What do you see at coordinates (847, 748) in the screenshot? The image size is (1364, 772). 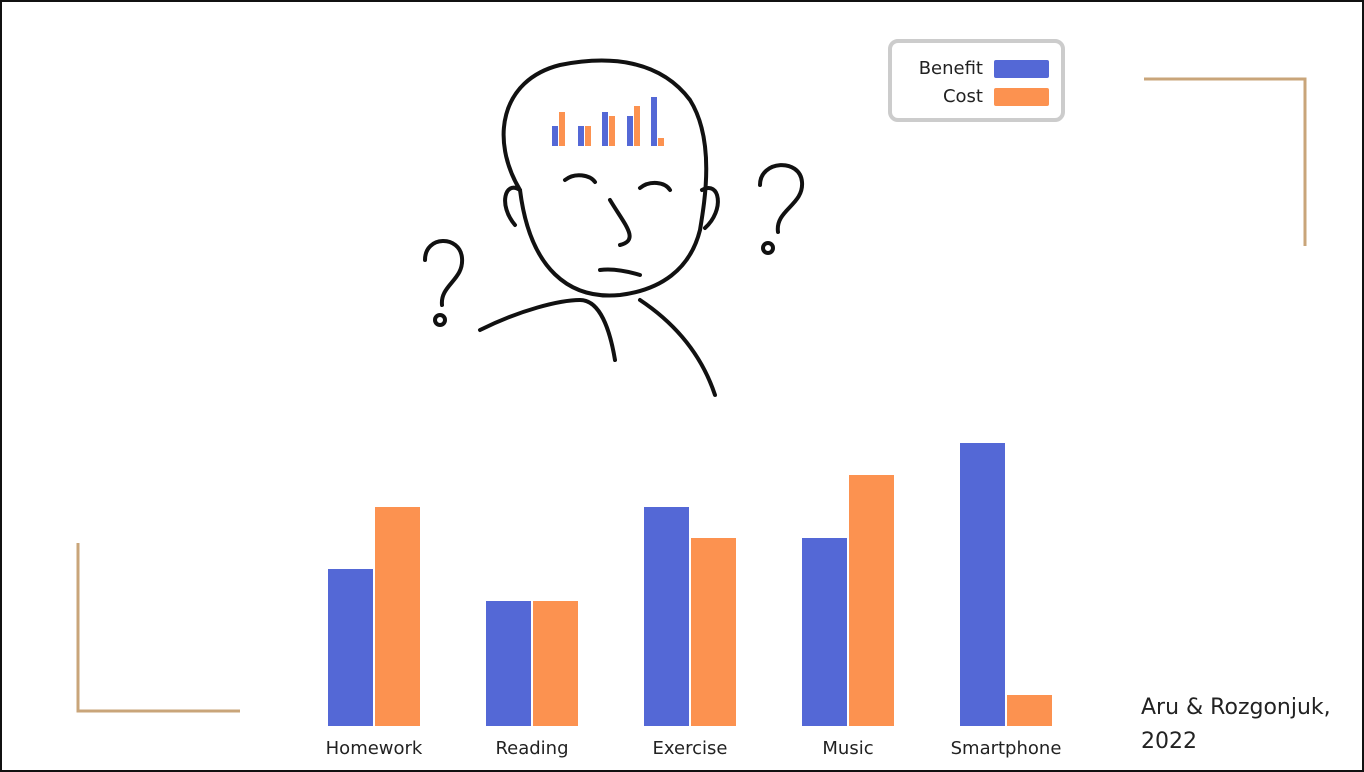 I see `x-tick-label: Music` at bounding box center [847, 748].